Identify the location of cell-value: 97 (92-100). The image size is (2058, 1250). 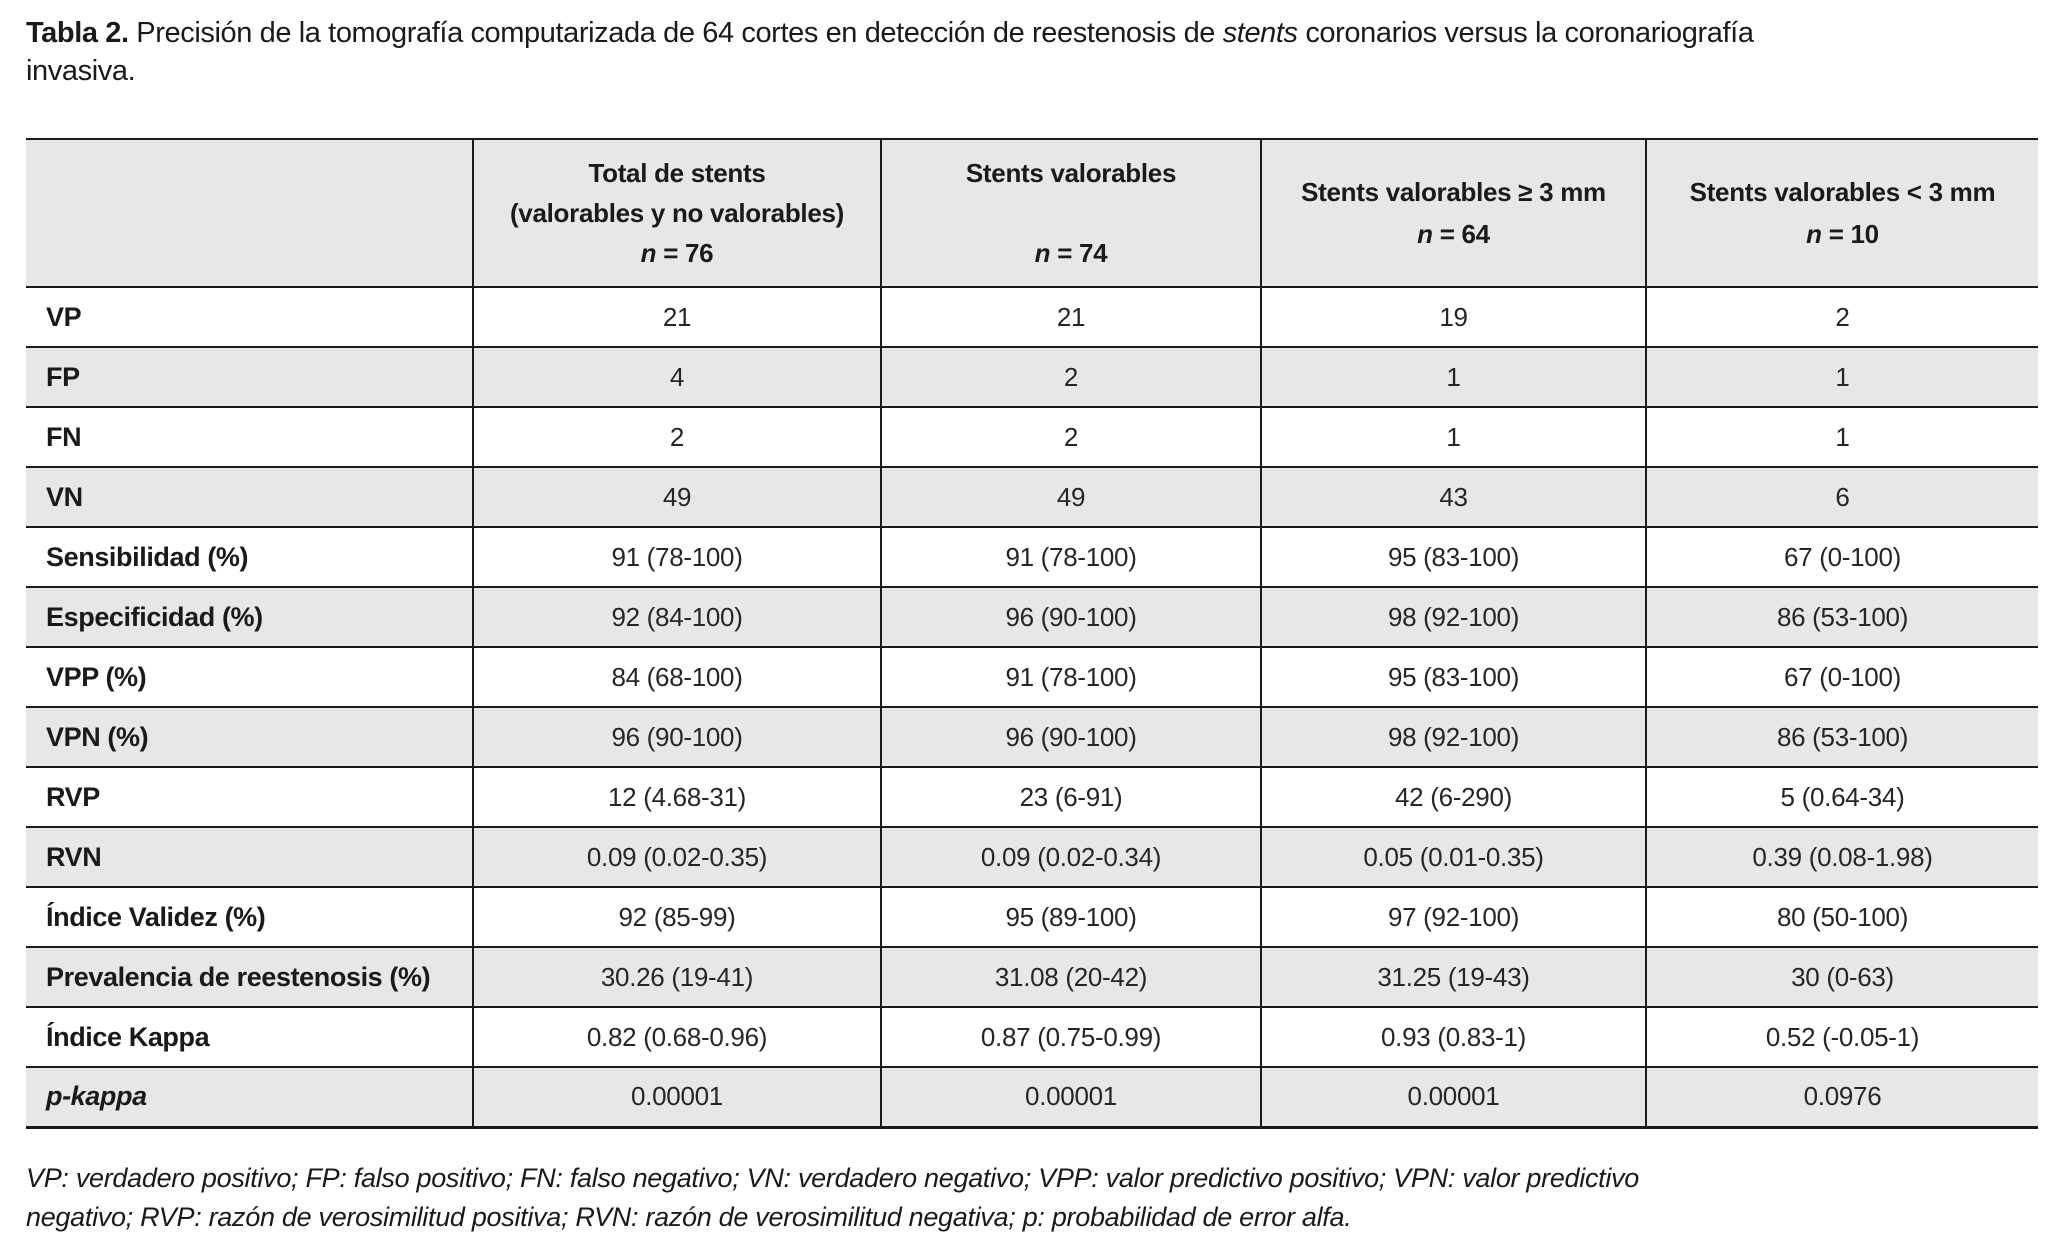
(1454, 917).